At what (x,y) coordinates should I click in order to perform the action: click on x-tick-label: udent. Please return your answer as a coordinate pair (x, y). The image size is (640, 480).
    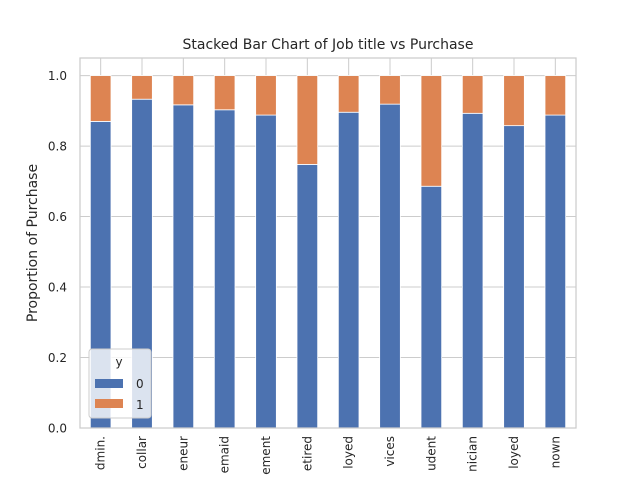
    Looking at the image, I should click on (431, 453).